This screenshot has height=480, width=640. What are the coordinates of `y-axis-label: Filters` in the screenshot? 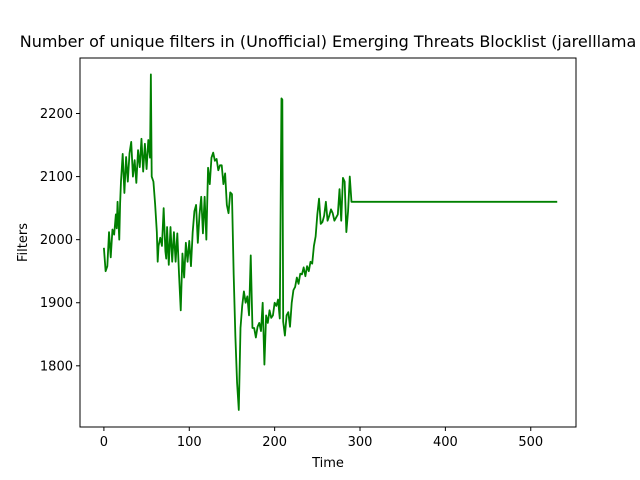 It's located at (23, 242).